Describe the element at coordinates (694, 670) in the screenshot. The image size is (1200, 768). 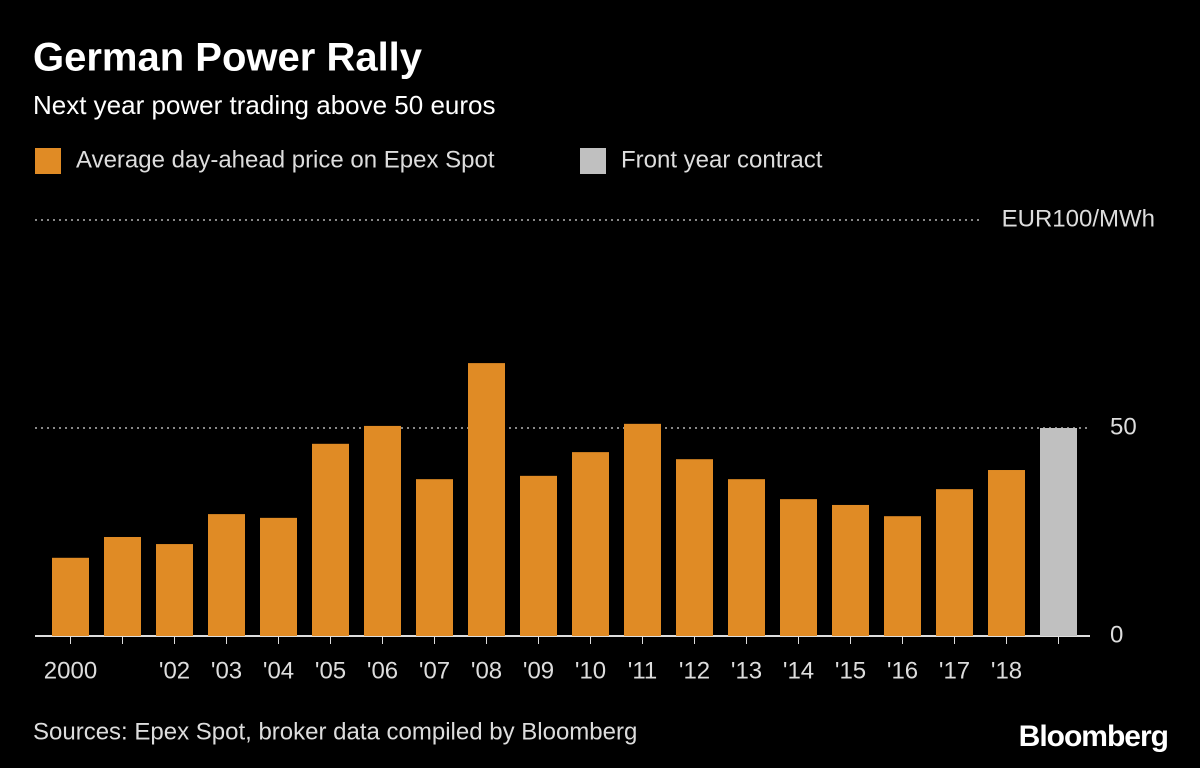
I see `x-tick-label: '12` at that location.